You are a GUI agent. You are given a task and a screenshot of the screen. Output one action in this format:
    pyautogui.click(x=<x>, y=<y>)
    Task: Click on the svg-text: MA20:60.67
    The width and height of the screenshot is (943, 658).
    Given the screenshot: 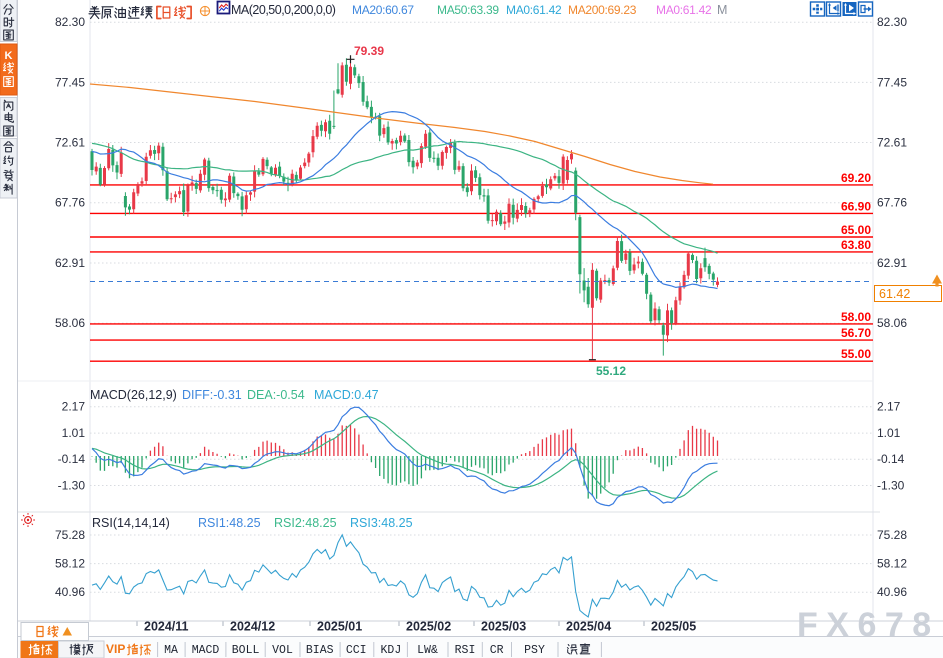 What is the action you would take?
    pyautogui.click(x=383, y=10)
    